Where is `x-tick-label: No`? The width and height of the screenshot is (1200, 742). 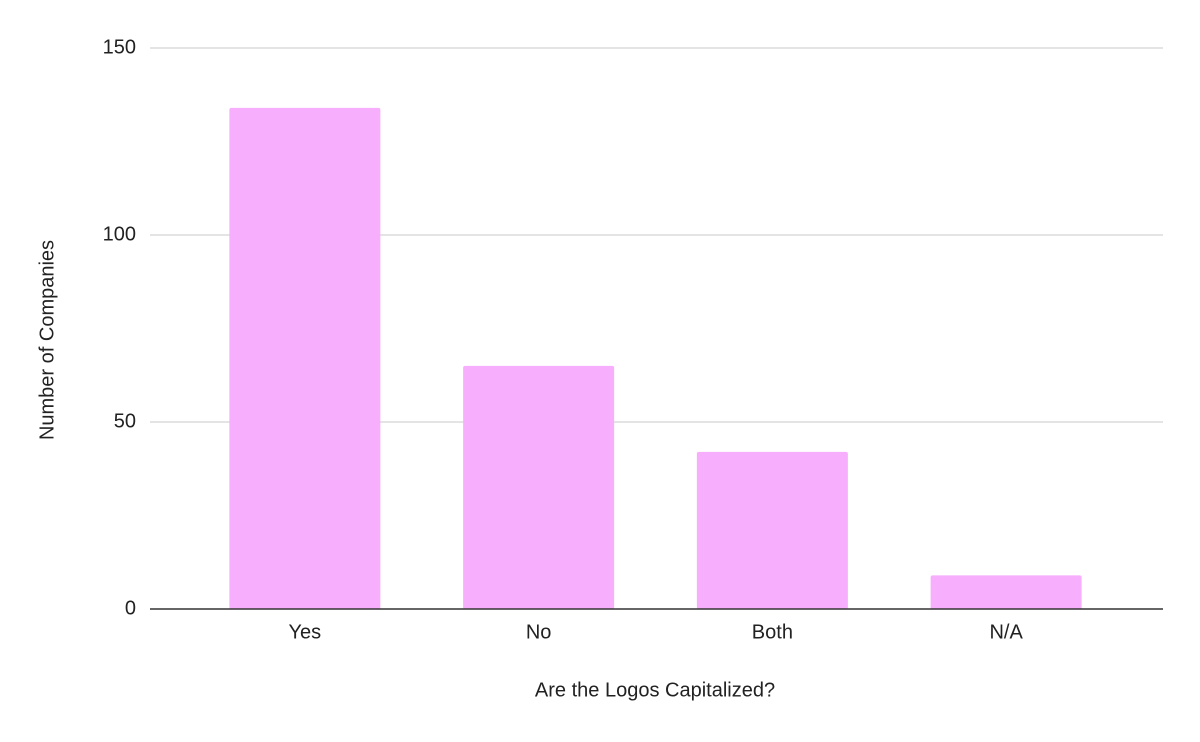 x-tick-label: No is located at coordinates (539, 632).